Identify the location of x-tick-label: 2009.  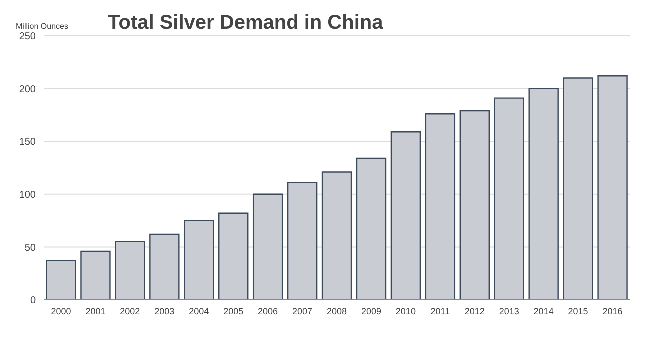
(371, 311).